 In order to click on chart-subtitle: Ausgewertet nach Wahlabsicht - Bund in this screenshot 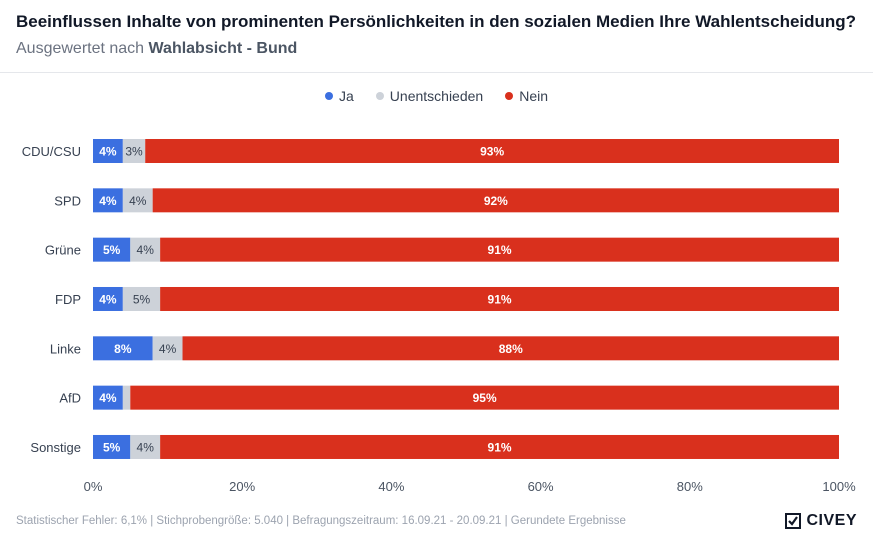, I will do `click(156, 49)`.